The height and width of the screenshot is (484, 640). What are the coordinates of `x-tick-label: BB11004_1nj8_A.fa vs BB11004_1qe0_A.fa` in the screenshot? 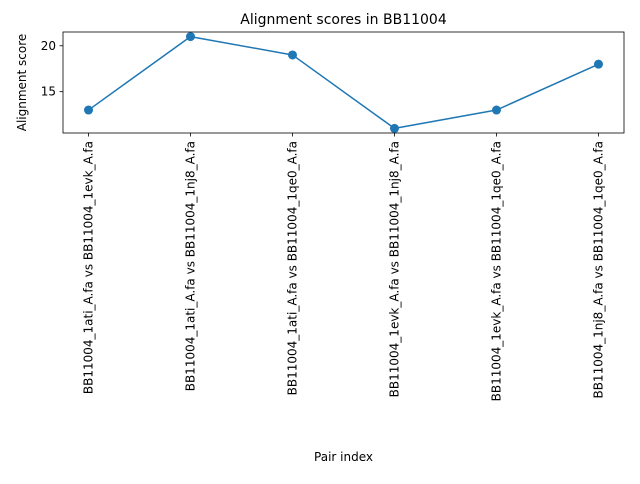 It's located at (599, 270).